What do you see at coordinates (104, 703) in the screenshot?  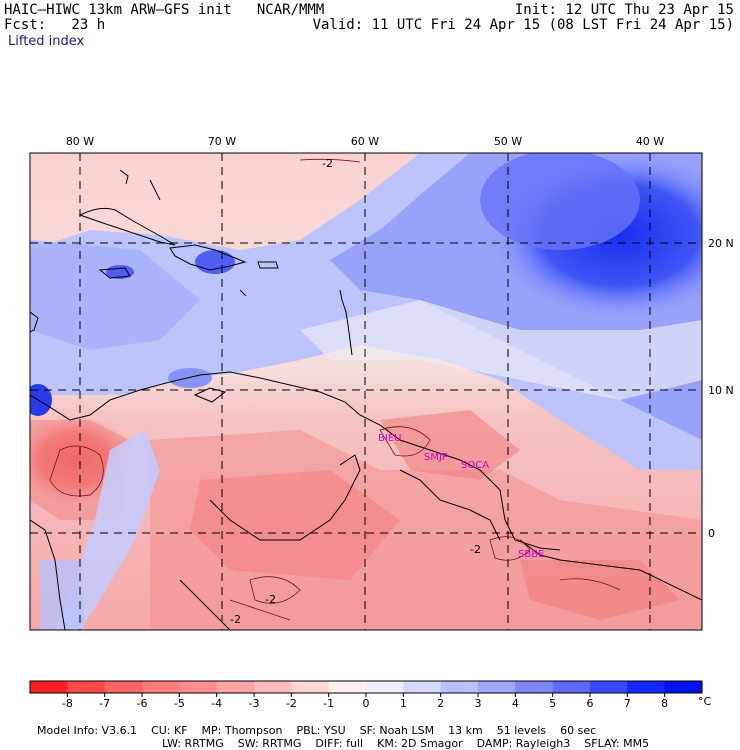 I see `colorbar-tick-label: -7` at bounding box center [104, 703].